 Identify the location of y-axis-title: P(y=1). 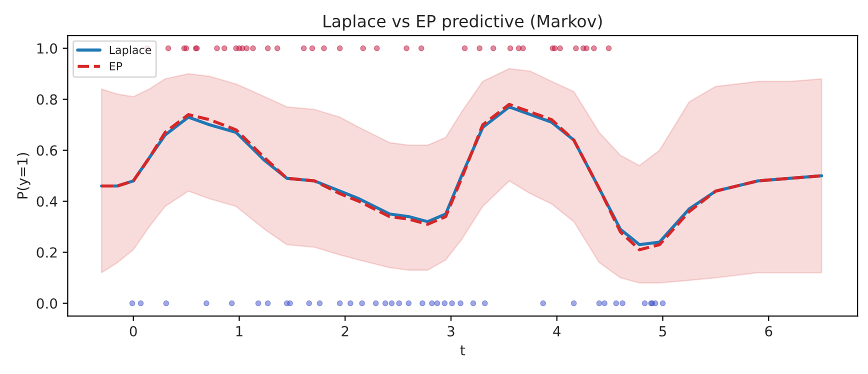
(23, 175).